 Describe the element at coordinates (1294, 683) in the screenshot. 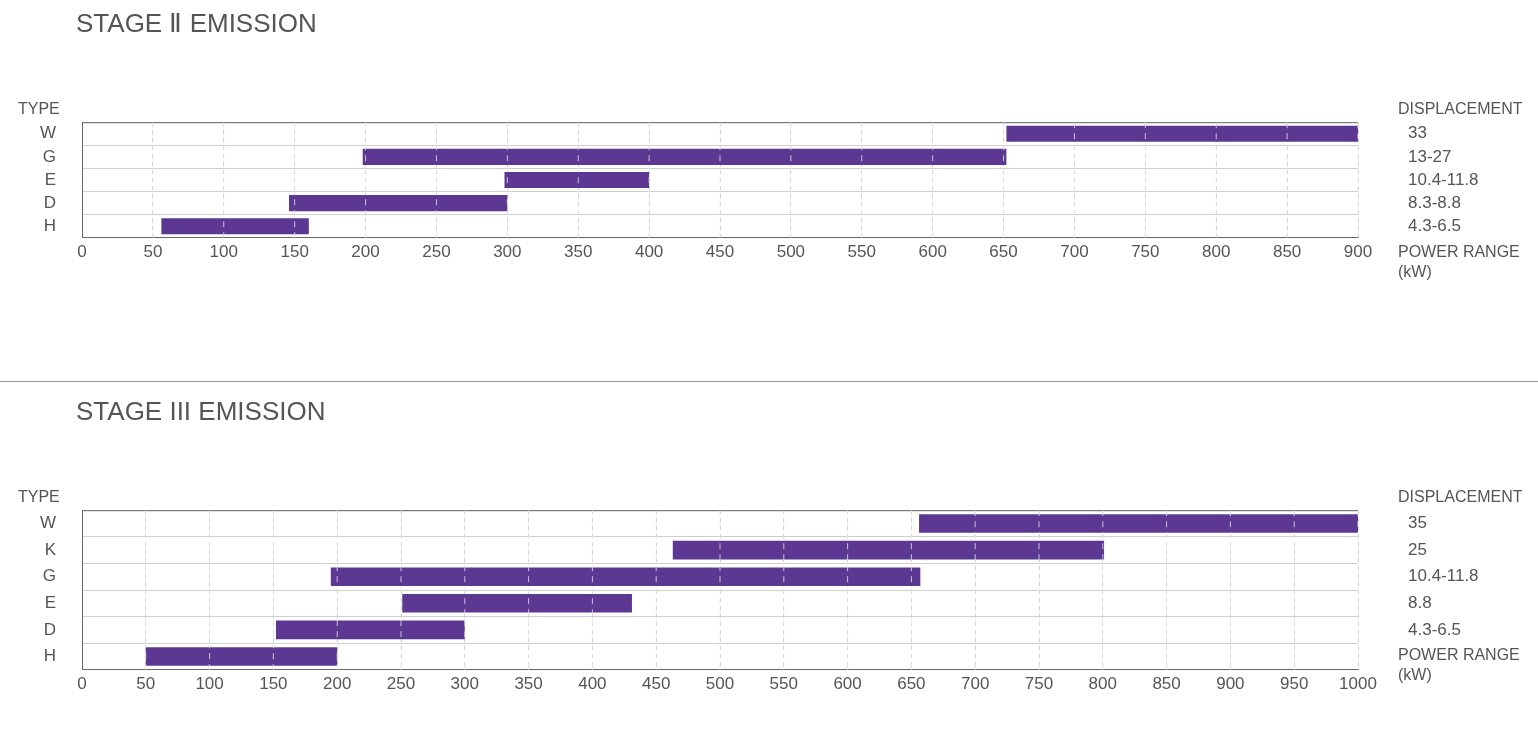

I see `x-tick-label: 950` at that location.